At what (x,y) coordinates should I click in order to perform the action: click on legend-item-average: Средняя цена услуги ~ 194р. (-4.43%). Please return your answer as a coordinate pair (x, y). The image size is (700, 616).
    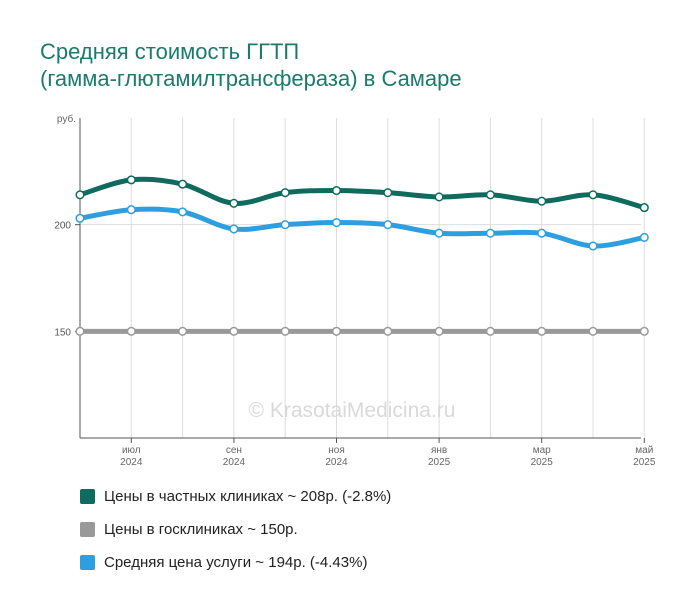
    Looking at the image, I should click on (235, 562).